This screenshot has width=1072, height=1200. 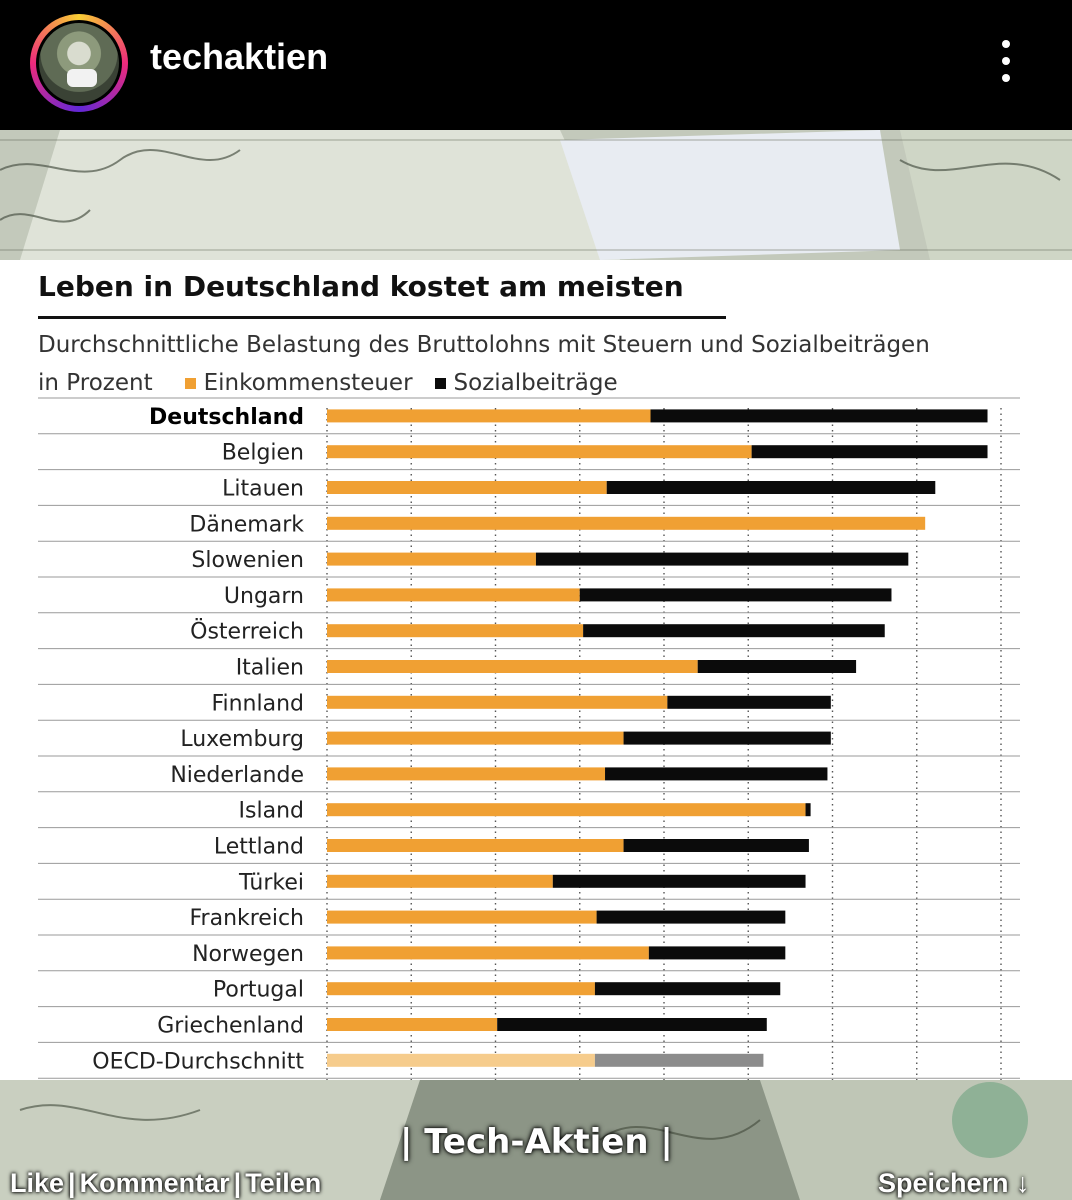 I want to click on legend-swatch-social, so click(x=440, y=383).